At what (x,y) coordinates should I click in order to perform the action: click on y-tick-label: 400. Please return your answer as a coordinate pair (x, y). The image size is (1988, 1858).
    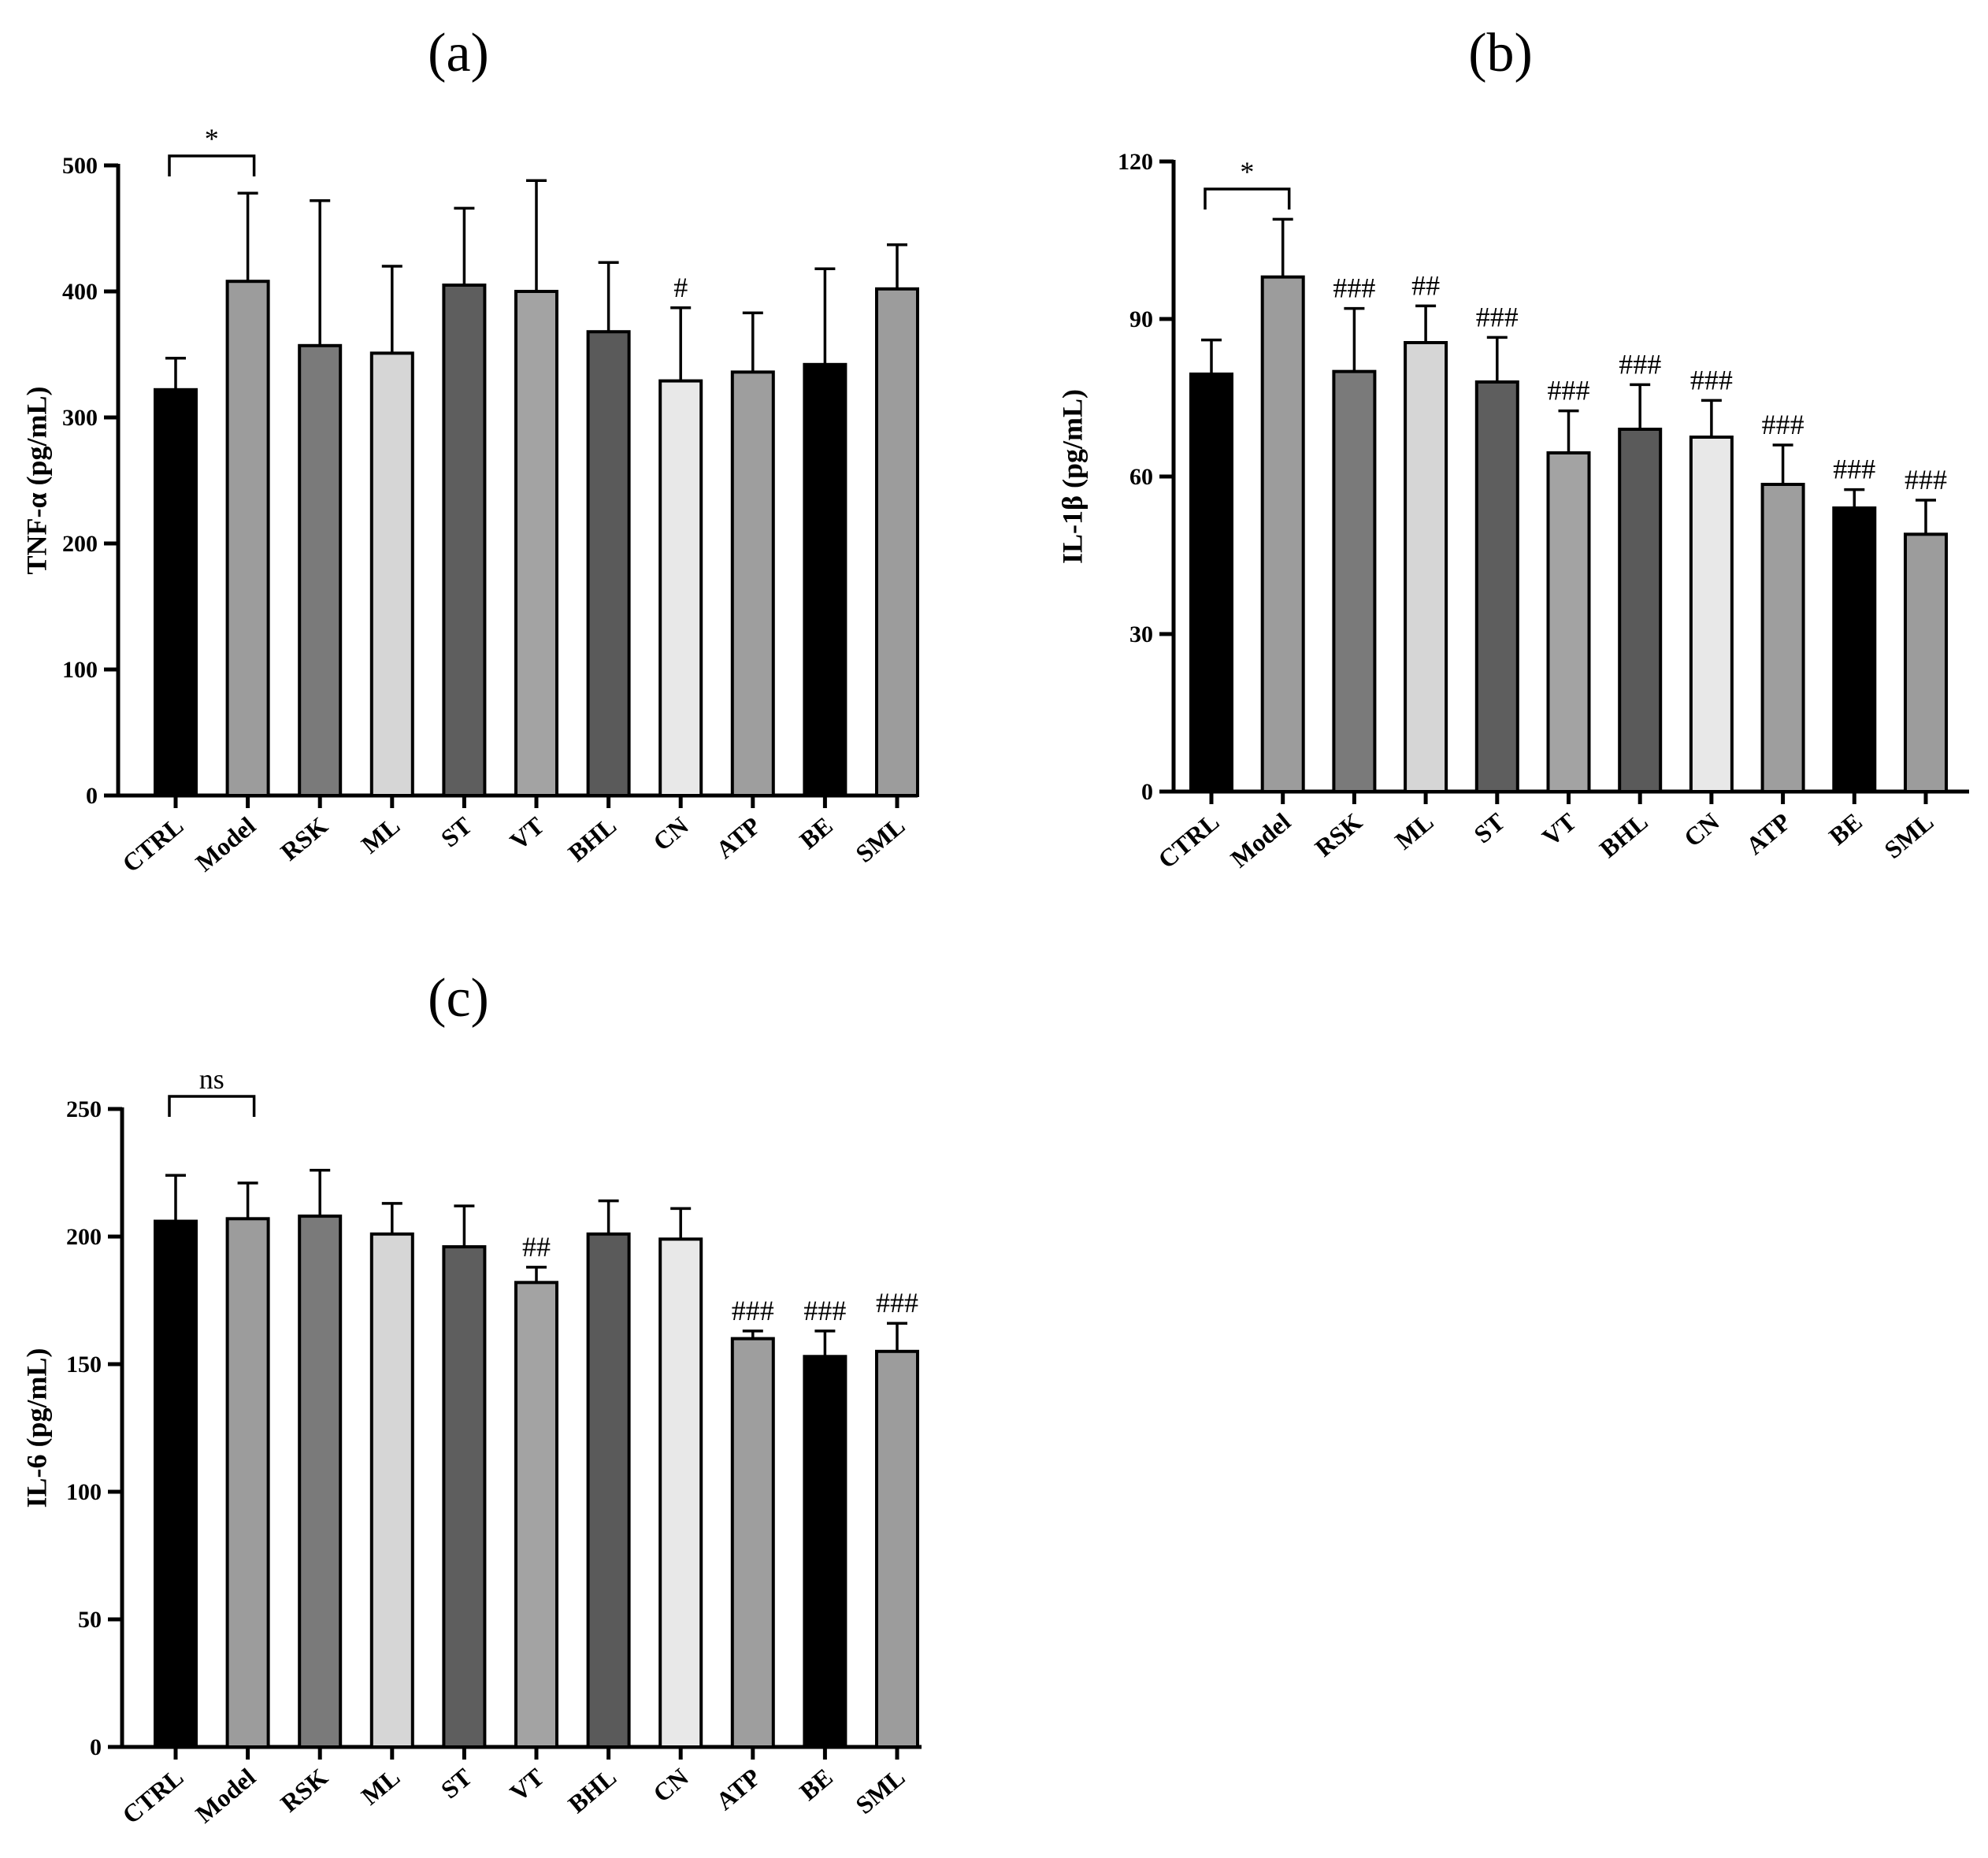
    Looking at the image, I should click on (80, 292).